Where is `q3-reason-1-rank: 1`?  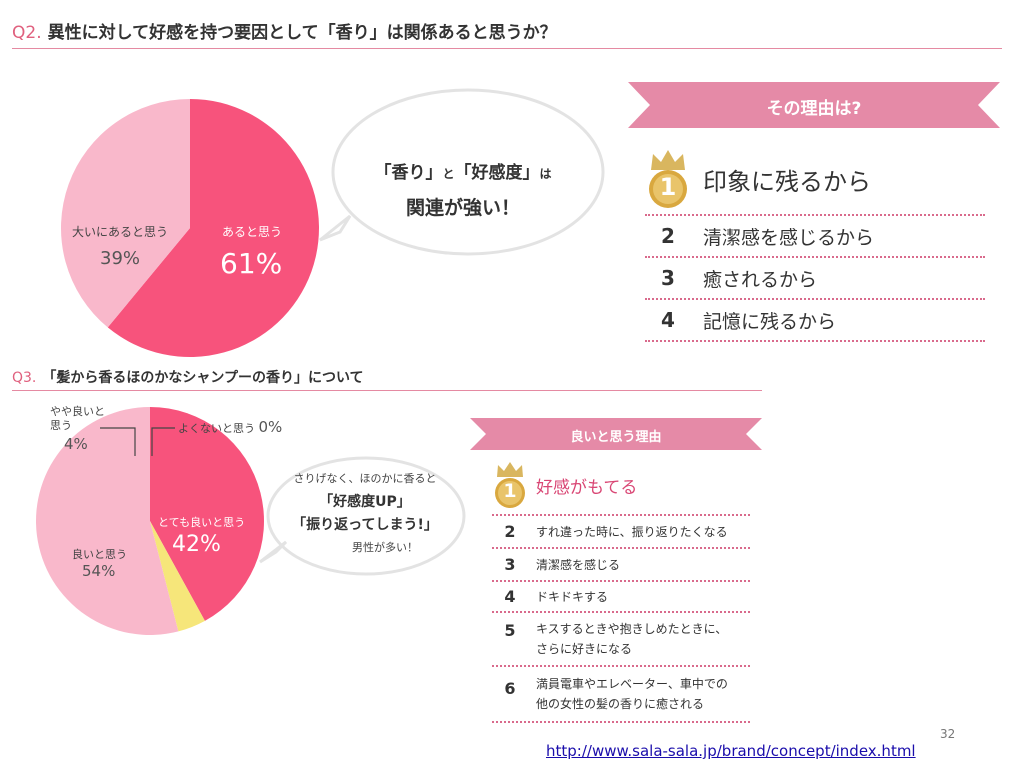 q3-reason-1-rank: 1 is located at coordinates (510, 491).